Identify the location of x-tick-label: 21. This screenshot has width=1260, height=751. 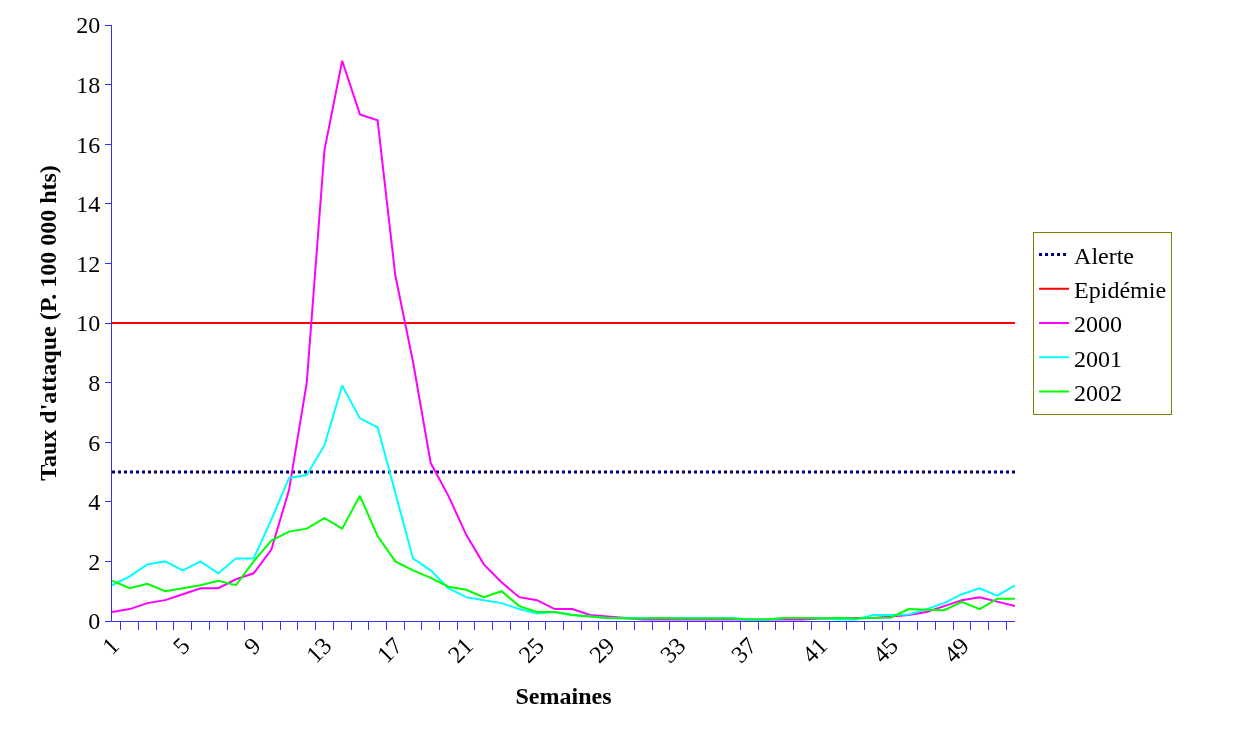
(460, 650).